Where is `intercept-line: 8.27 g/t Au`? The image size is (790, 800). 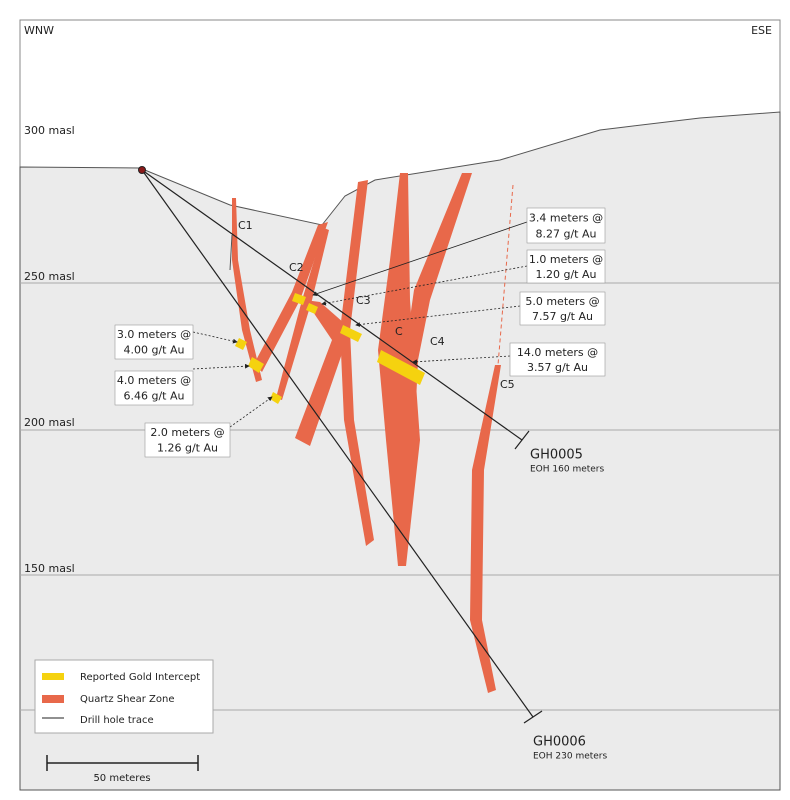 intercept-line: 8.27 g/t Au is located at coordinates (566, 233).